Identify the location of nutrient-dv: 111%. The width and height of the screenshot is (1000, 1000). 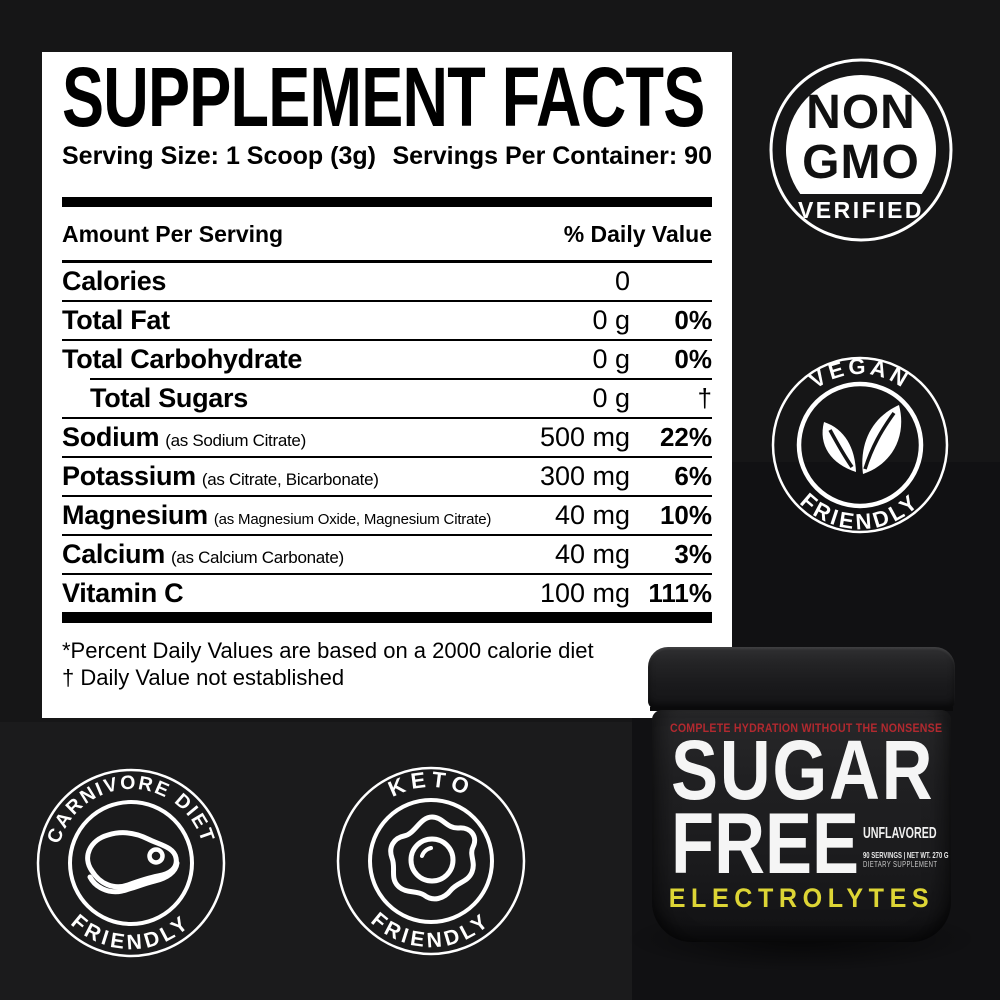
(680, 593).